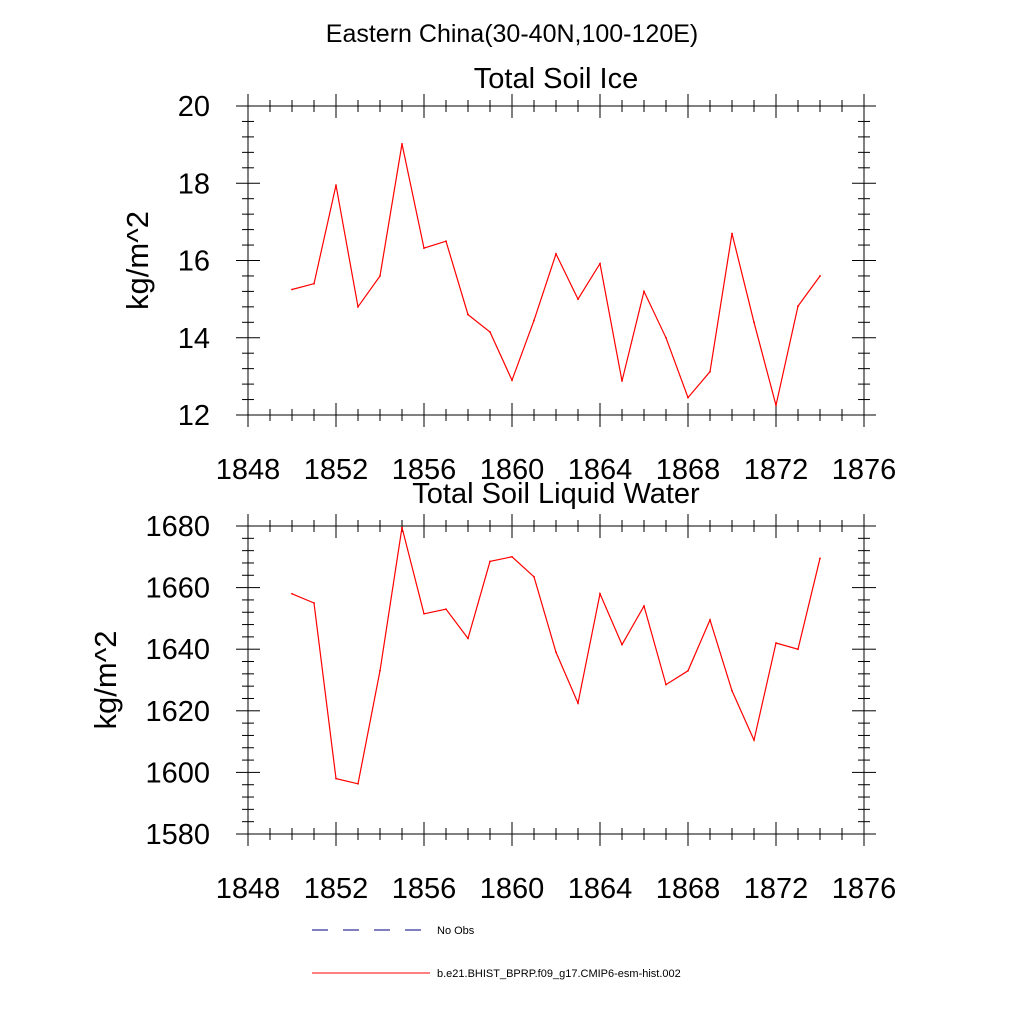 The height and width of the screenshot is (1024, 1024). Describe the element at coordinates (194, 416) in the screenshot. I see `y-tick-label: 12` at that location.